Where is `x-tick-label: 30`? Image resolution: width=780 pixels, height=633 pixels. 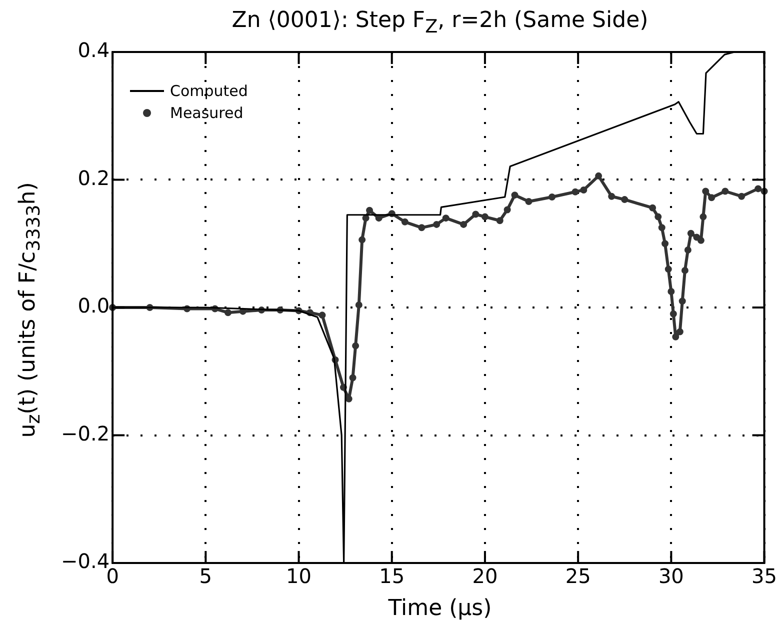
x-tick-label: 30 is located at coordinates (671, 576).